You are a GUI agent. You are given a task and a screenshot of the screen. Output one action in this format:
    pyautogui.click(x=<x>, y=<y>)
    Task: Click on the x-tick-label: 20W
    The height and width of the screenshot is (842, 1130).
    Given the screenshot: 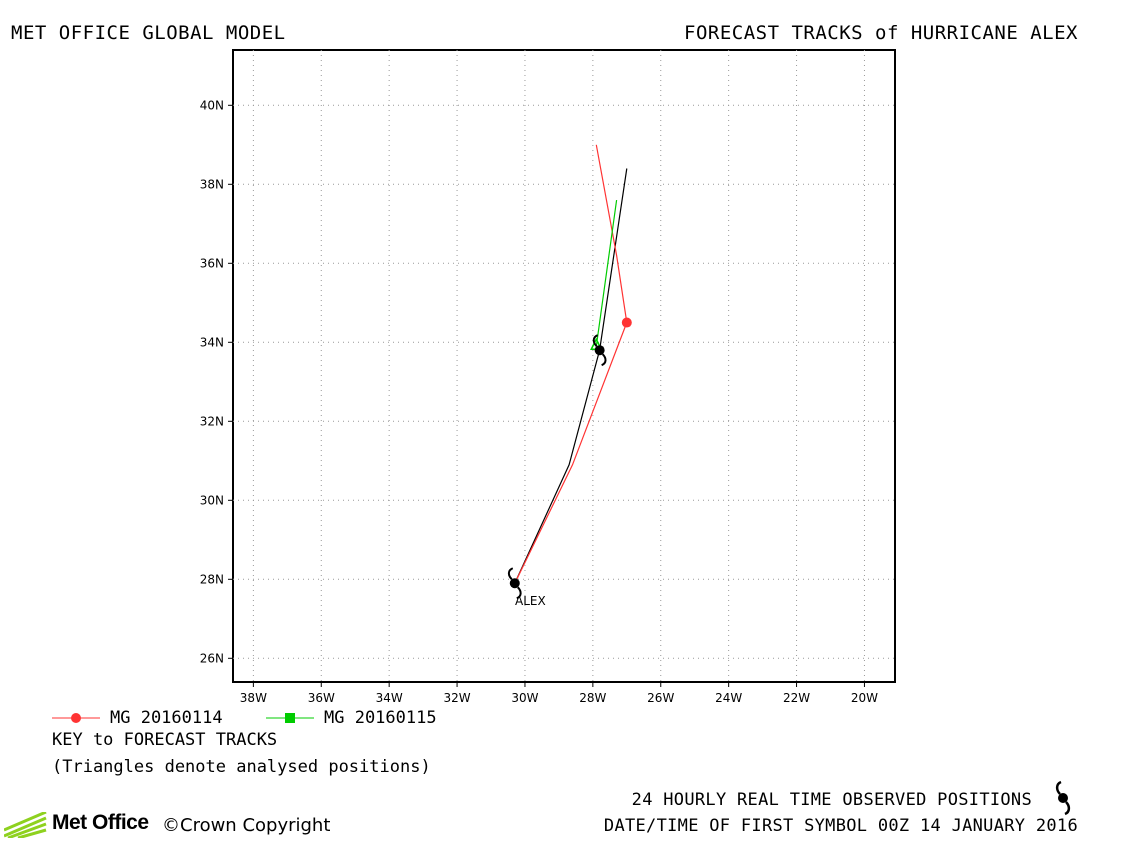 What is the action you would take?
    pyautogui.click(x=864, y=698)
    